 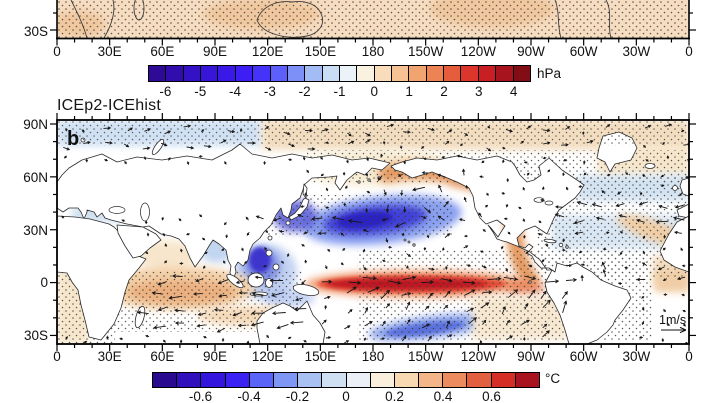 What do you see at coordinates (297, 396) in the screenshot?
I see `colorbar-tick-label: -0.2` at bounding box center [297, 396].